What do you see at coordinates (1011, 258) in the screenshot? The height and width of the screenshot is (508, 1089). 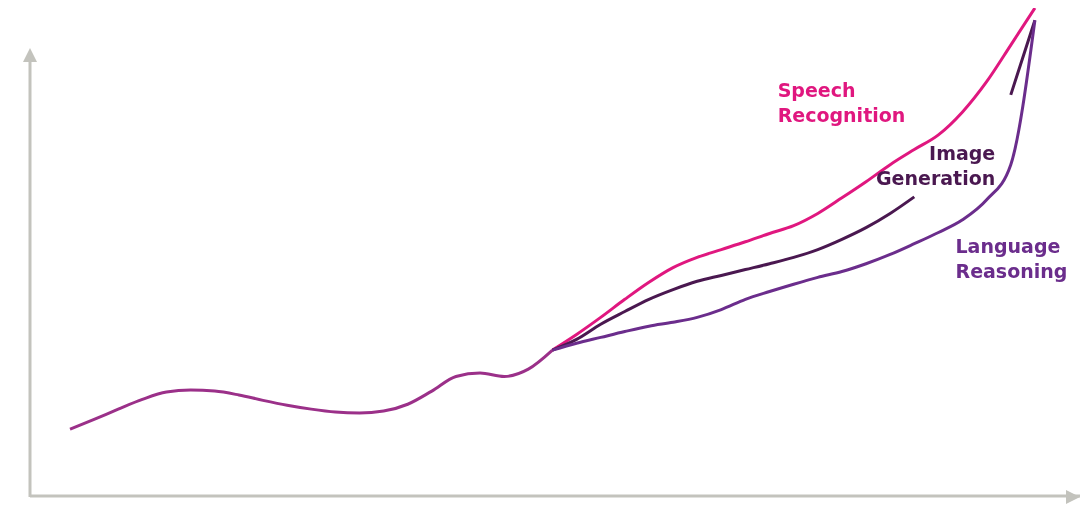 I see `series-label: Language Reasoning` at bounding box center [1011, 258].